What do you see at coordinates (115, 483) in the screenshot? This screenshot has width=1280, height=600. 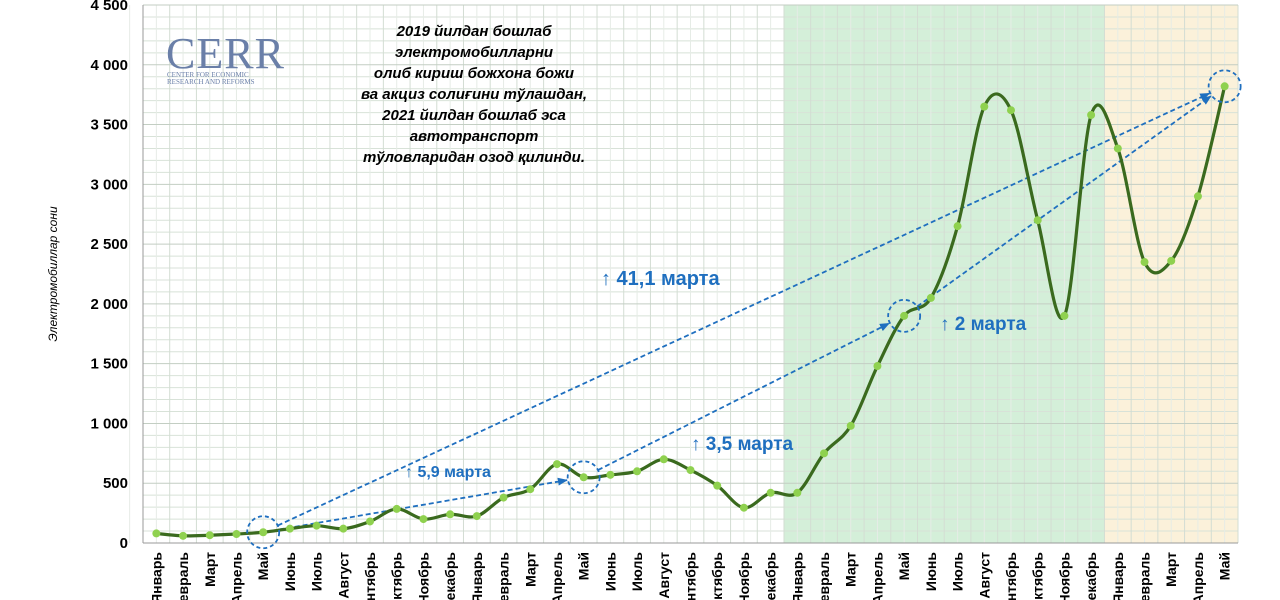 I see `y-tick-label: 500` at bounding box center [115, 483].